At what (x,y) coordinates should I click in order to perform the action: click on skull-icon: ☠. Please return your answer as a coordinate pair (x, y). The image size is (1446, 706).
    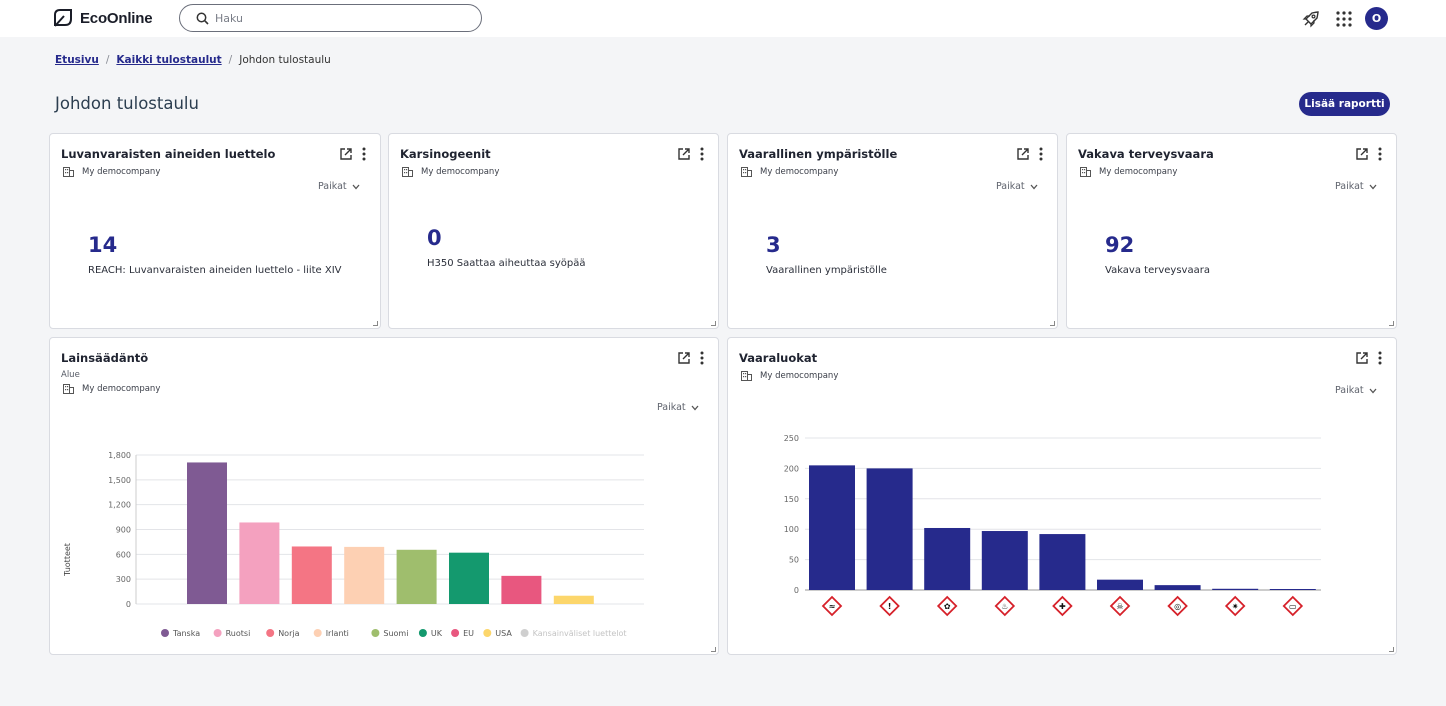
    Looking at the image, I should click on (1120, 606).